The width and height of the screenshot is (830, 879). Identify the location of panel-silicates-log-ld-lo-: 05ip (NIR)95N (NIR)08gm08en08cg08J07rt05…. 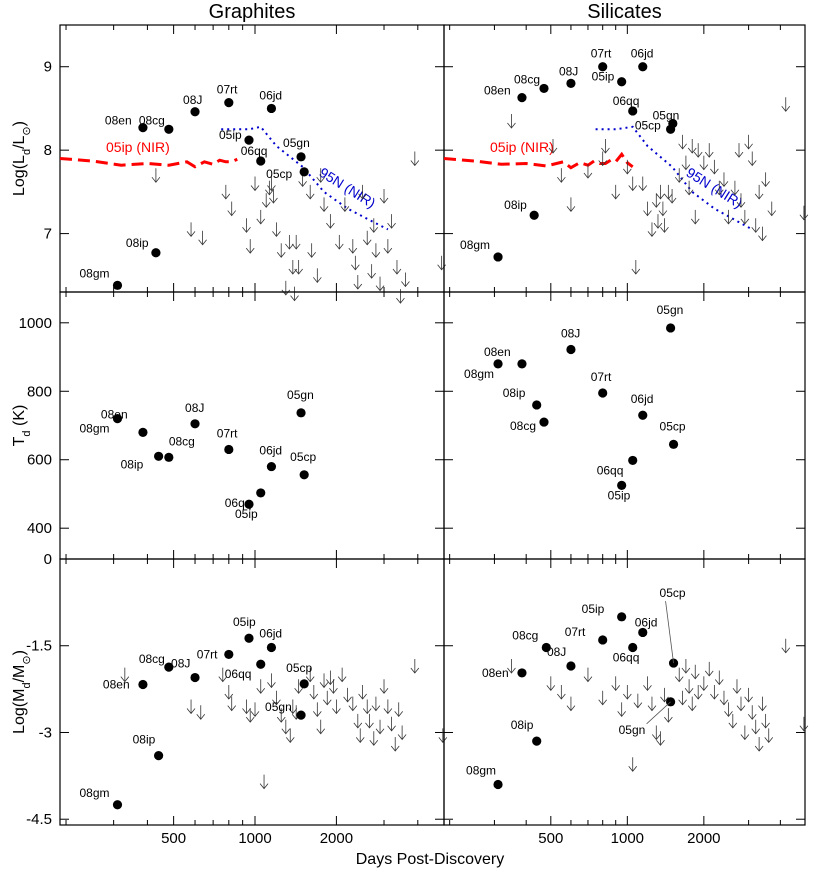
(626, 147).